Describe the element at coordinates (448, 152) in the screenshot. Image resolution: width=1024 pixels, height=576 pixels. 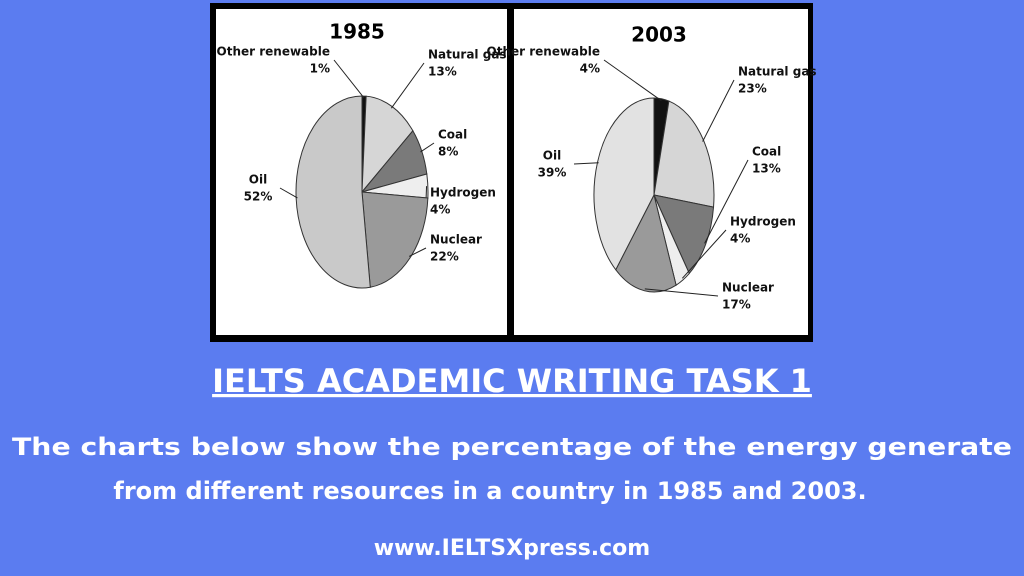
I see `slice-value-label: 8%` at that location.